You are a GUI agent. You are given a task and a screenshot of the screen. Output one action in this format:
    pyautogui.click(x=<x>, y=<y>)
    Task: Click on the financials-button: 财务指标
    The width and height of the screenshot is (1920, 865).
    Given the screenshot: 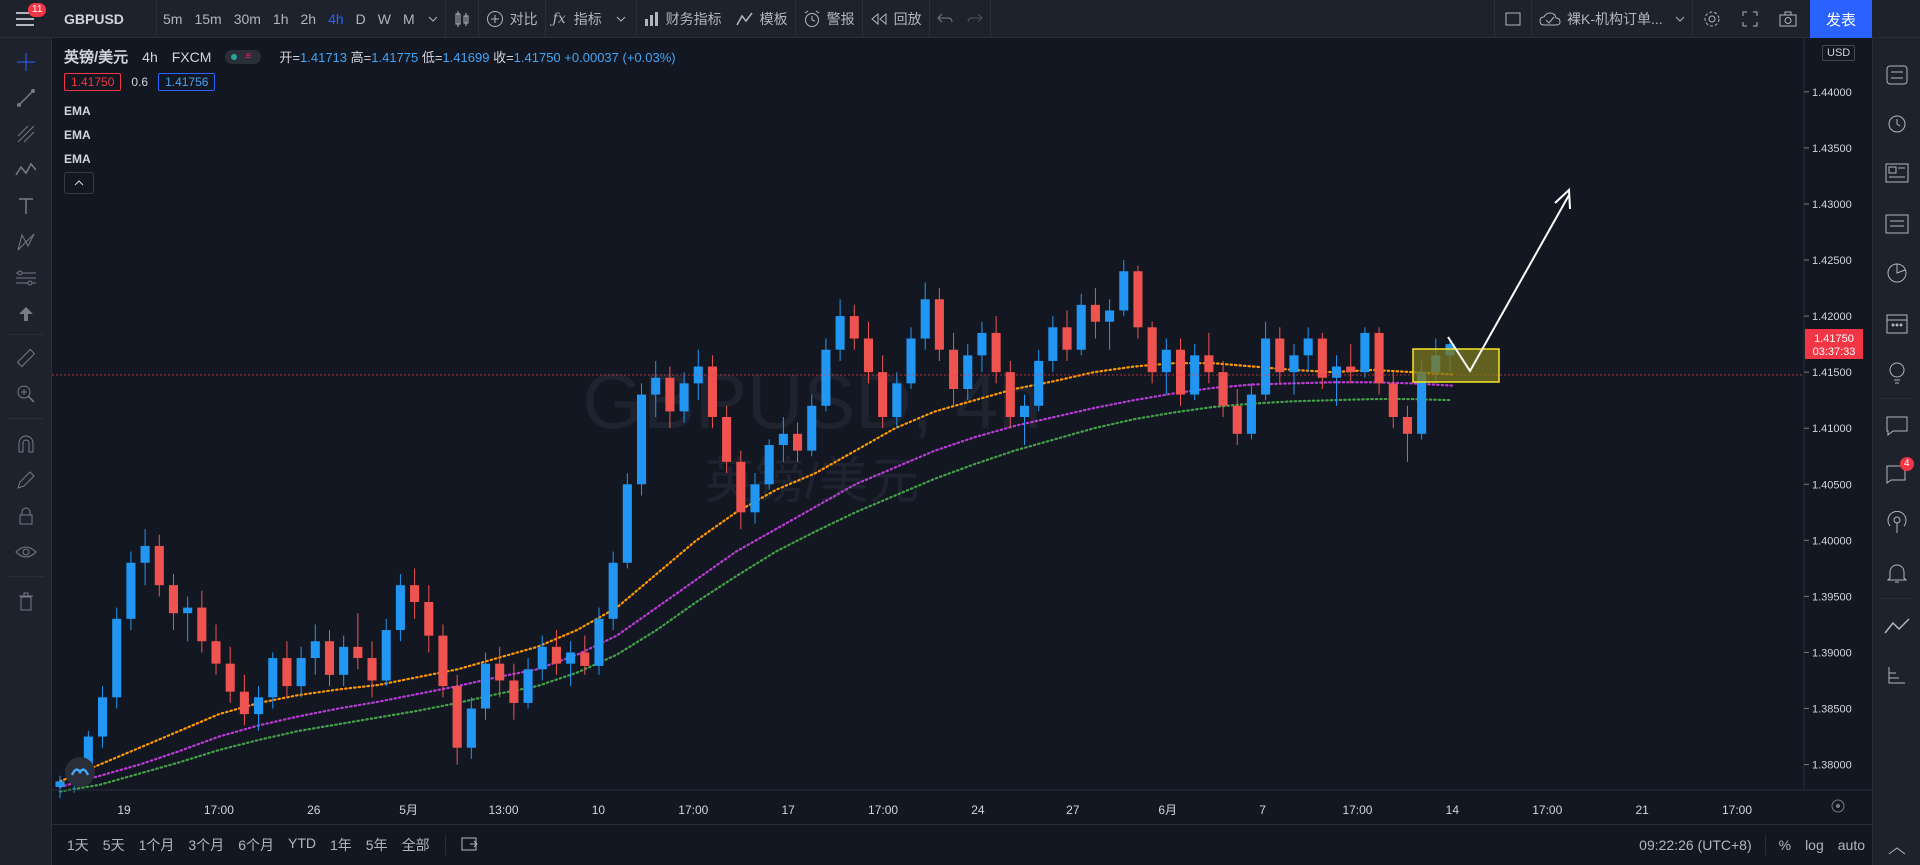 What is the action you would take?
    pyautogui.click(x=683, y=19)
    